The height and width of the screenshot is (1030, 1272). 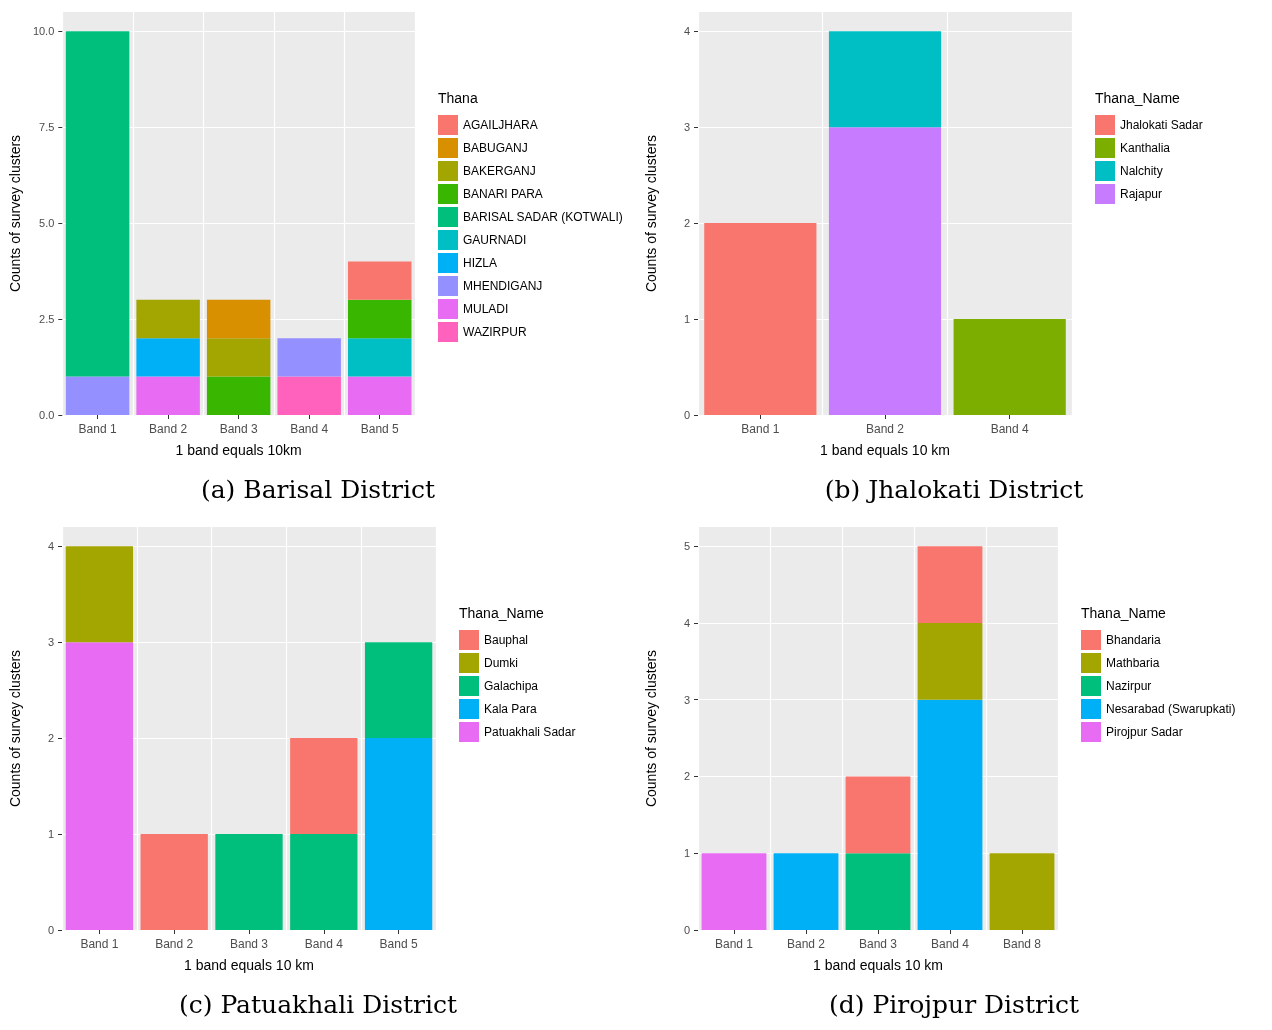 I want to click on y-tick-label: 5, so click(x=686, y=546).